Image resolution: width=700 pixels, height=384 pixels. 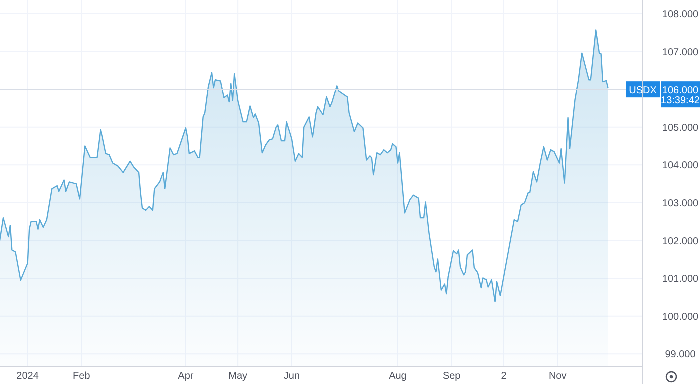 I want to click on x-tick-label: Apr, so click(x=186, y=376).